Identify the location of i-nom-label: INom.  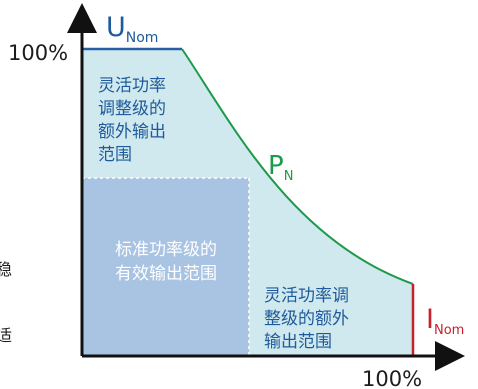
(445, 321).